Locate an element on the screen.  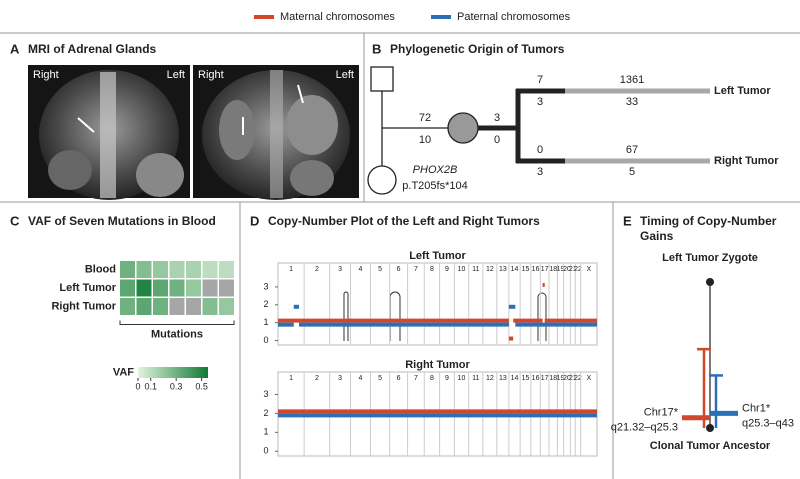
phylogenetic-tree is located at coordinates (538, 130).